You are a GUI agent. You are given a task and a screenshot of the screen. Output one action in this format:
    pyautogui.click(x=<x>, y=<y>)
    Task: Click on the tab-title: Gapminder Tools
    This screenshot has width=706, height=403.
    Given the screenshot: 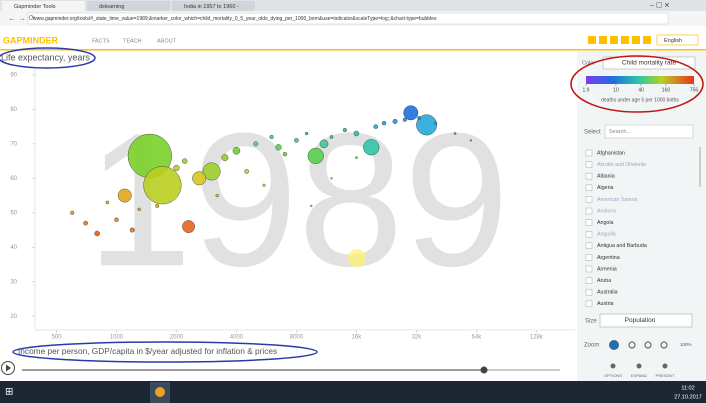 What is the action you would take?
    pyautogui.click(x=35, y=7)
    